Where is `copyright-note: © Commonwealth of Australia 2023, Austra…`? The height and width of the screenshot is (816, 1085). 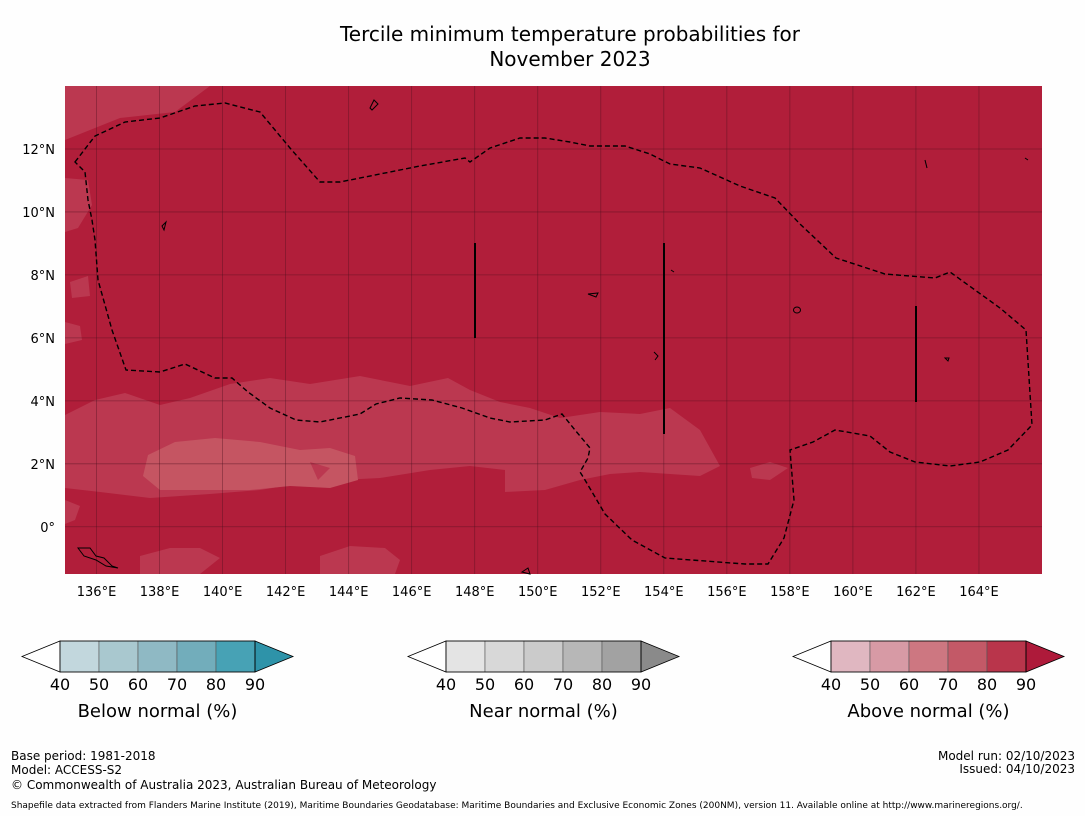
copyright-note: © Commonwealth of Australia 2023, Austra… is located at coordinates (224, 785).